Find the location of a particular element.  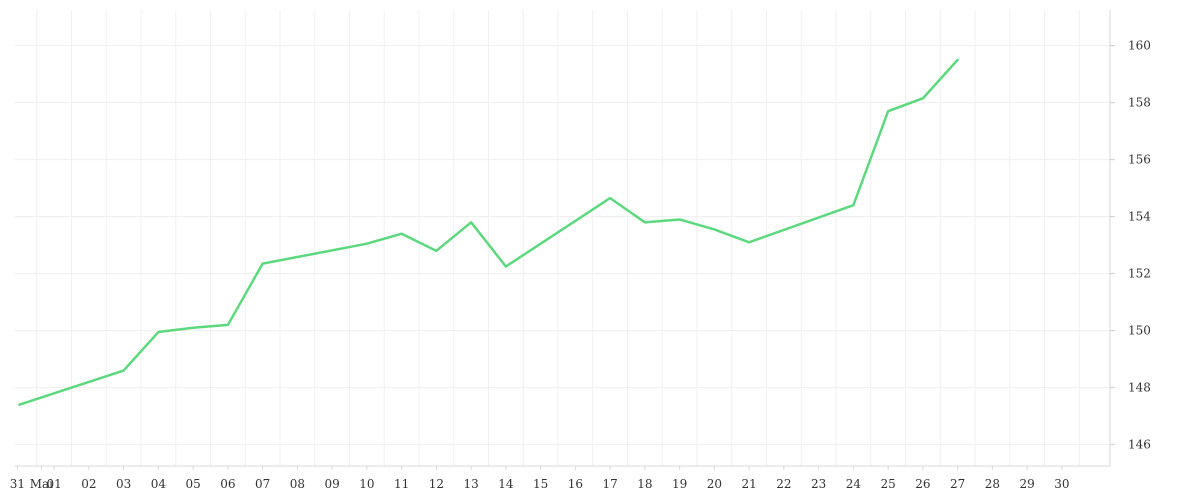

x-tick-label: 13 is located at coordinates (470, 484).